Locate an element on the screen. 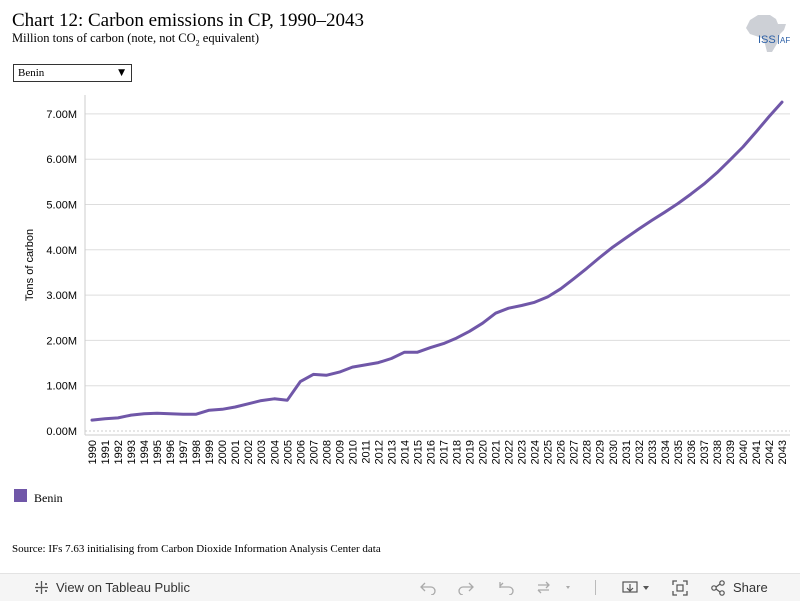 The width and height of the screenshot is (800, 601). y-tick-label: 5.00M is located at coordinates (61, 206).